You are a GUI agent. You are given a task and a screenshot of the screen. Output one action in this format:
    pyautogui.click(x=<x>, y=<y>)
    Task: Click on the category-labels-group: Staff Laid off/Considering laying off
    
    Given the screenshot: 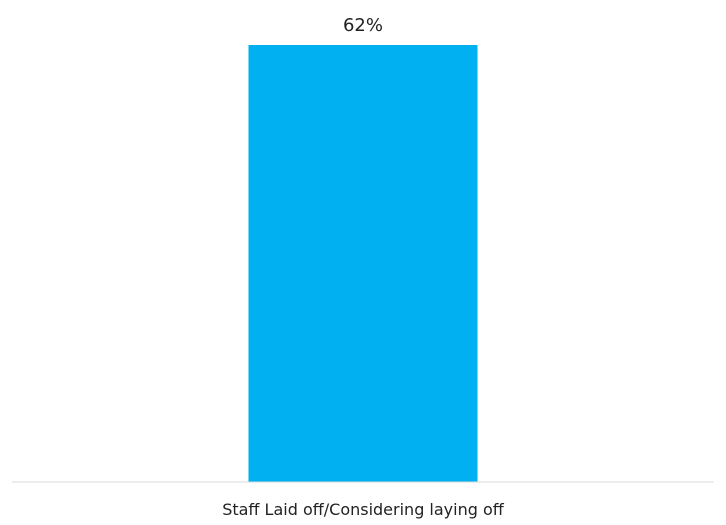 What is the action you would take?
    pyautogui.click(x=363, y=509)
    